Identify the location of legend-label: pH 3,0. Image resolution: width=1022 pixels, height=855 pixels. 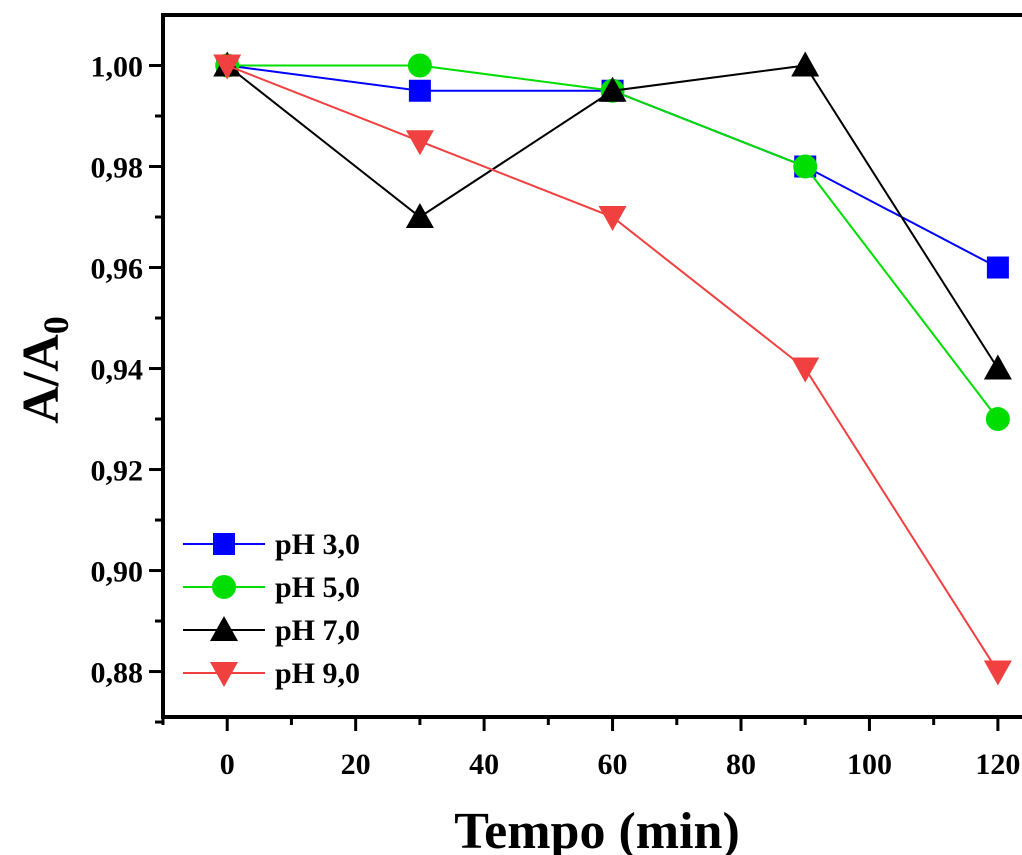
(317, 544).